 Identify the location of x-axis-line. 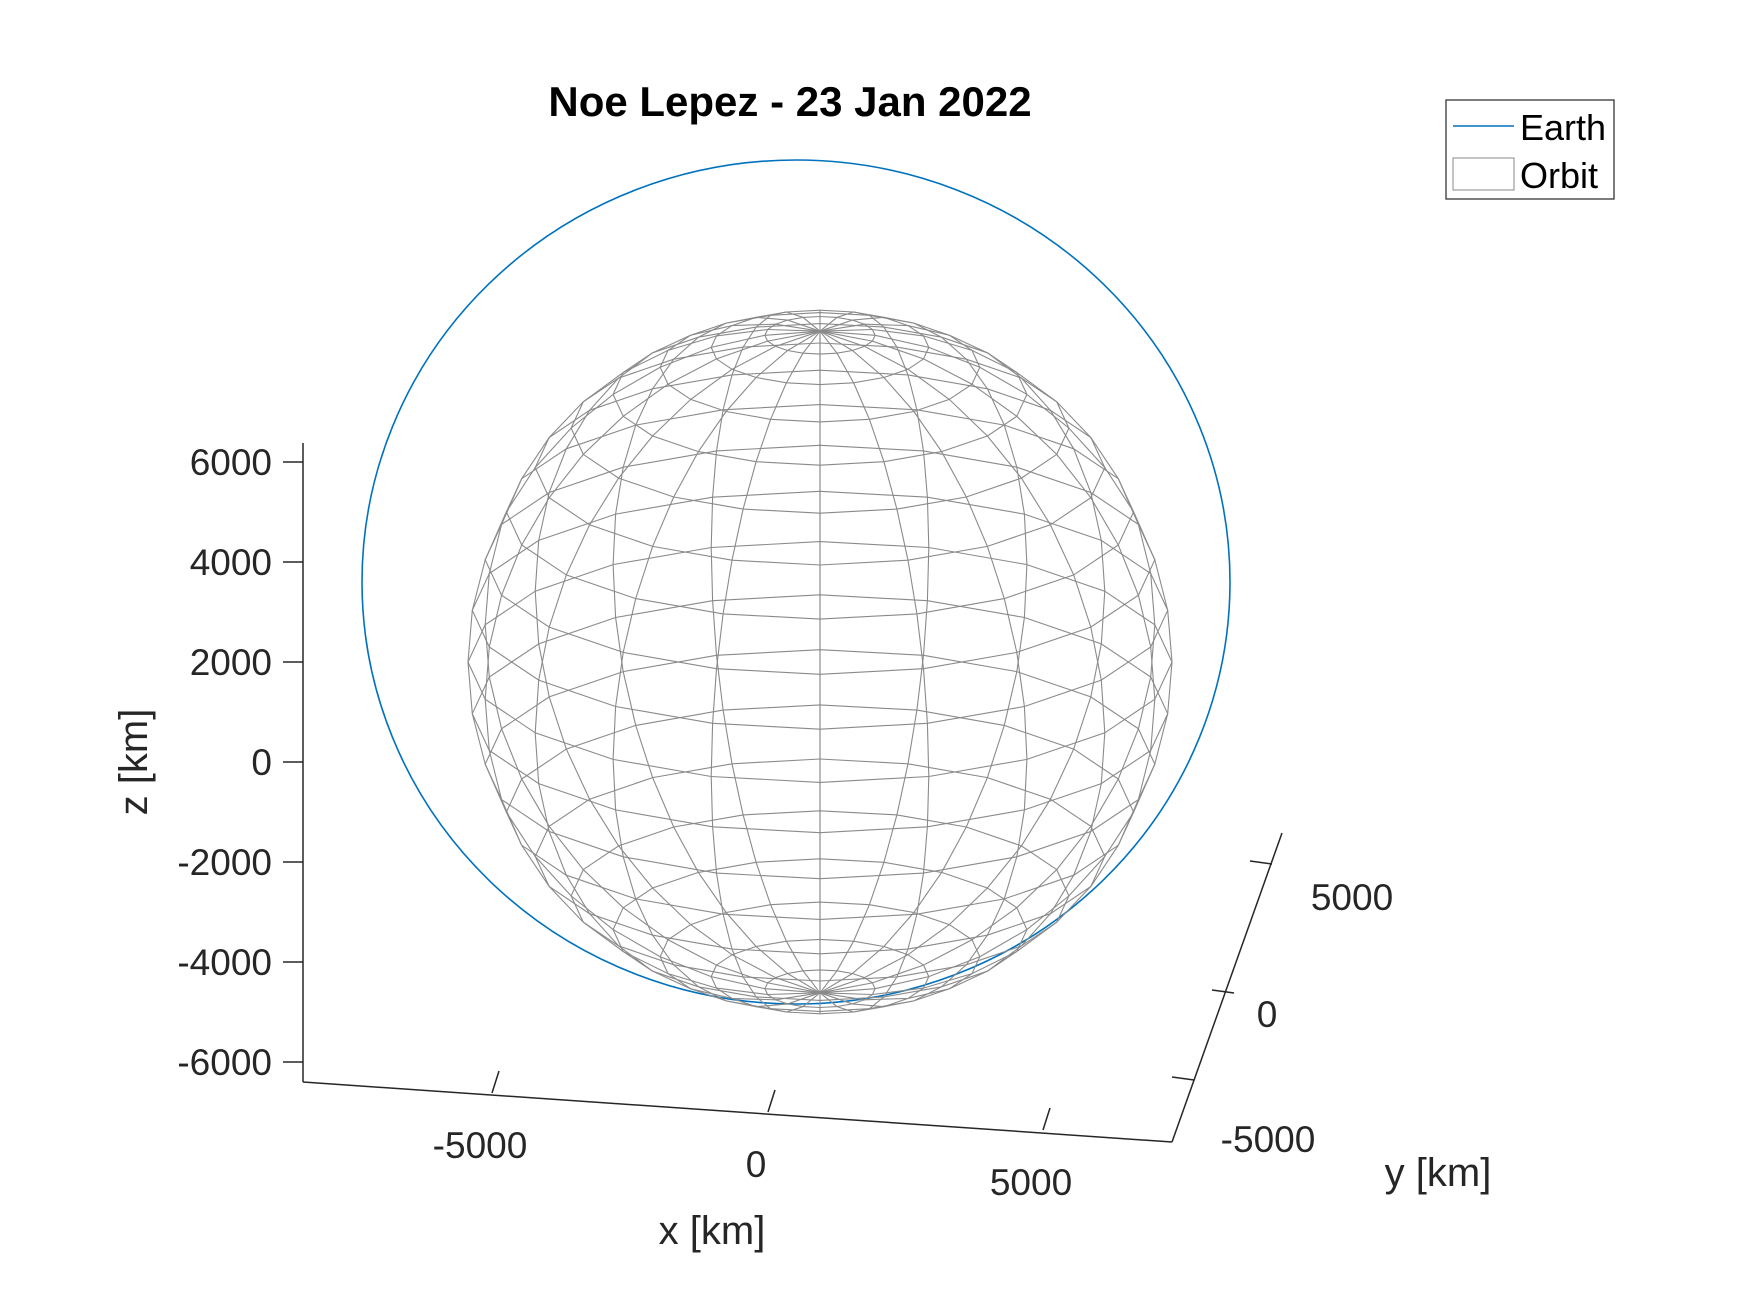
(737, 1112).